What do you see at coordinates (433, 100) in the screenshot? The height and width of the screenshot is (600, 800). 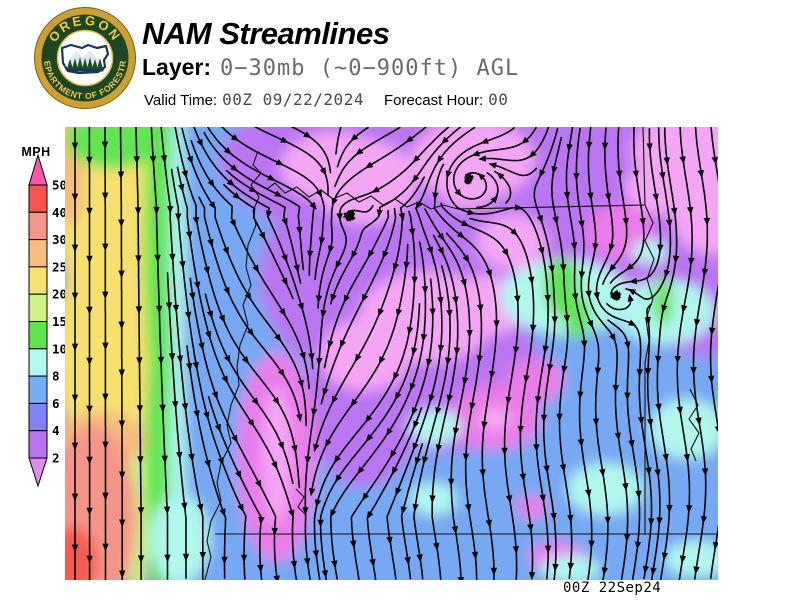 I see `forecast-hour-label: Forecast Hour:` at bounding box center [433, 100].